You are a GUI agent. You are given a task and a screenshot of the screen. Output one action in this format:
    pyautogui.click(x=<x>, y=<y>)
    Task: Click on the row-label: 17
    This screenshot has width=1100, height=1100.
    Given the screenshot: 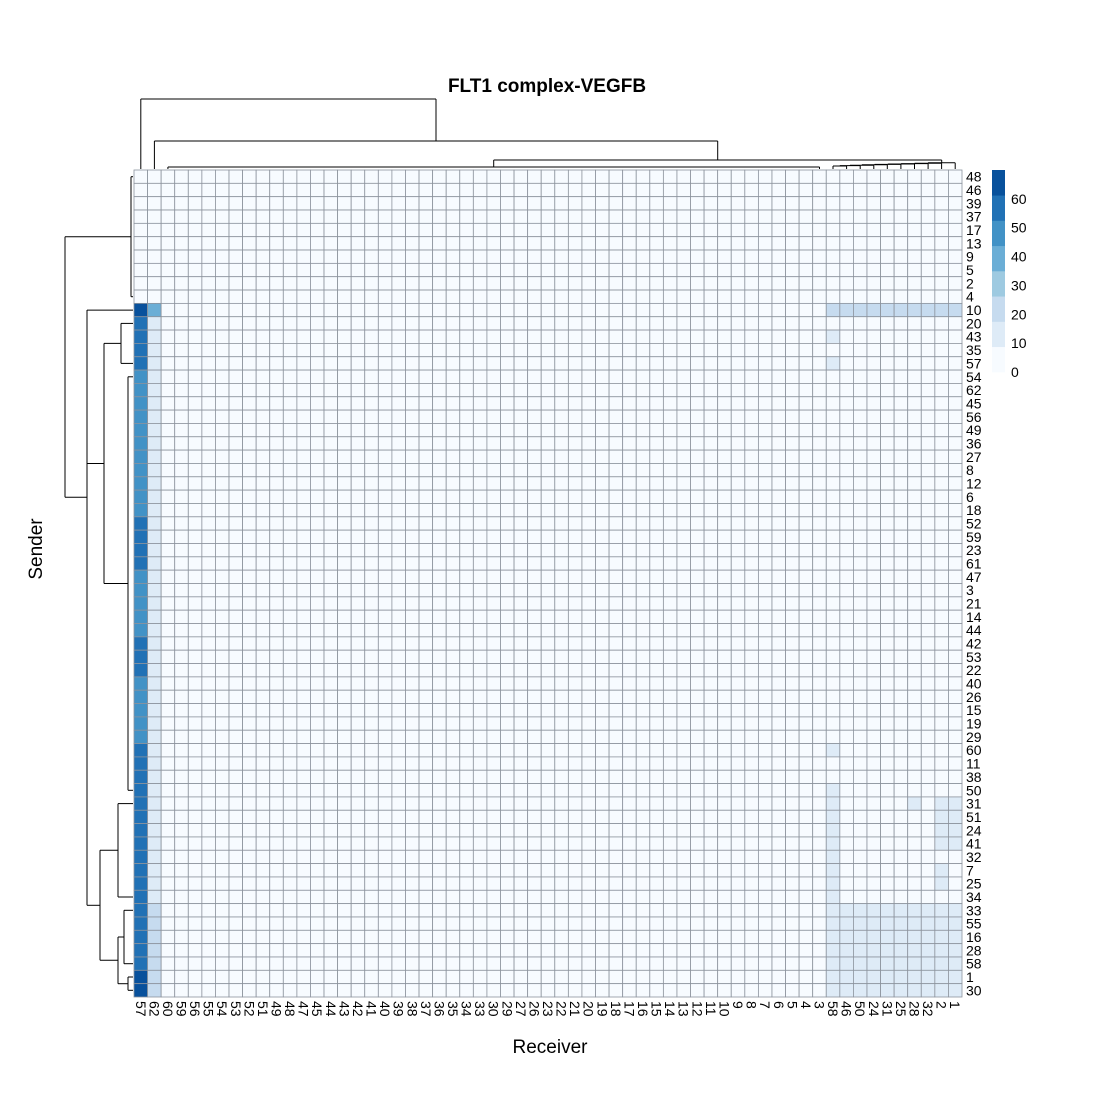 What is the action you would take?
    pyautogui.click(x=974, y=230)
    